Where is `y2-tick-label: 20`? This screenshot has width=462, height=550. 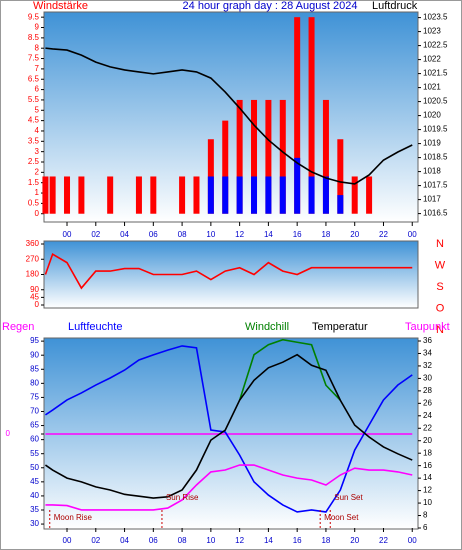 y2-tick-label: 20 is located at coordinates (427, 440).